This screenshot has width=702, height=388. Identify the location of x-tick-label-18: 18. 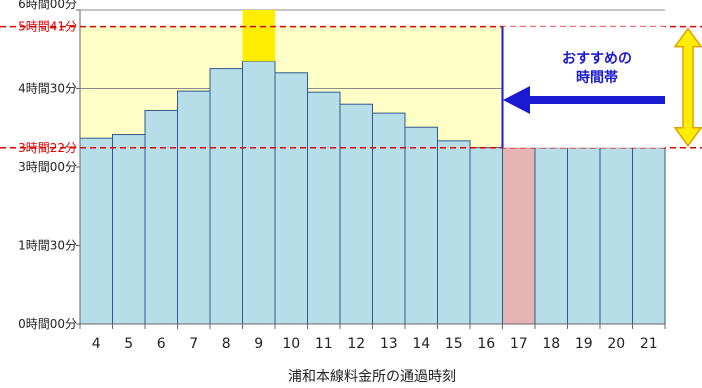
(551, 344).